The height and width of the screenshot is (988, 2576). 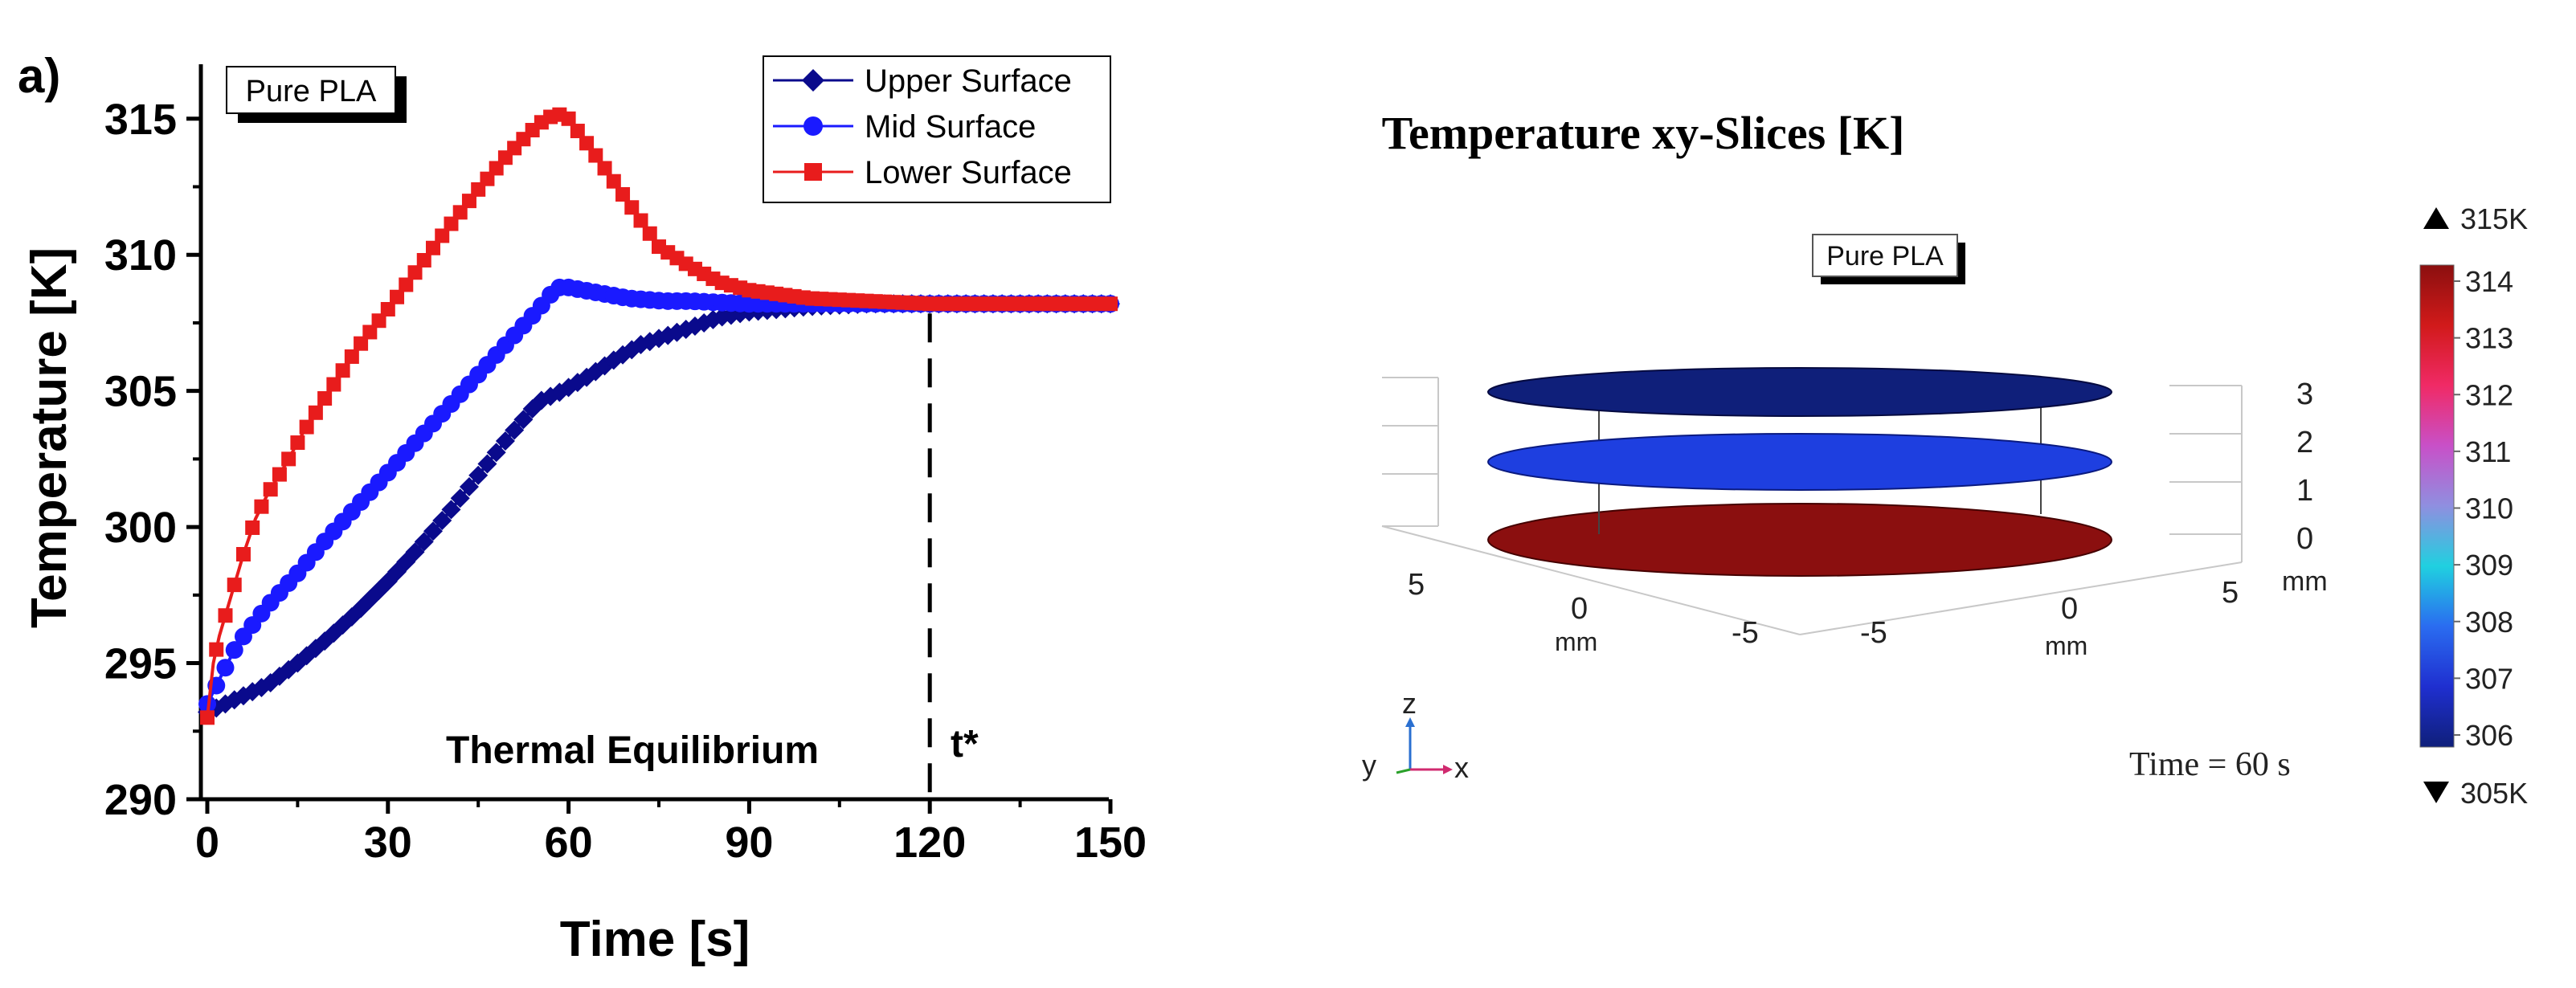 What do you see at coordinates (2304, 491) in the screenshot?
I see `z-tick: 1` at bounding box center [2304, 491].